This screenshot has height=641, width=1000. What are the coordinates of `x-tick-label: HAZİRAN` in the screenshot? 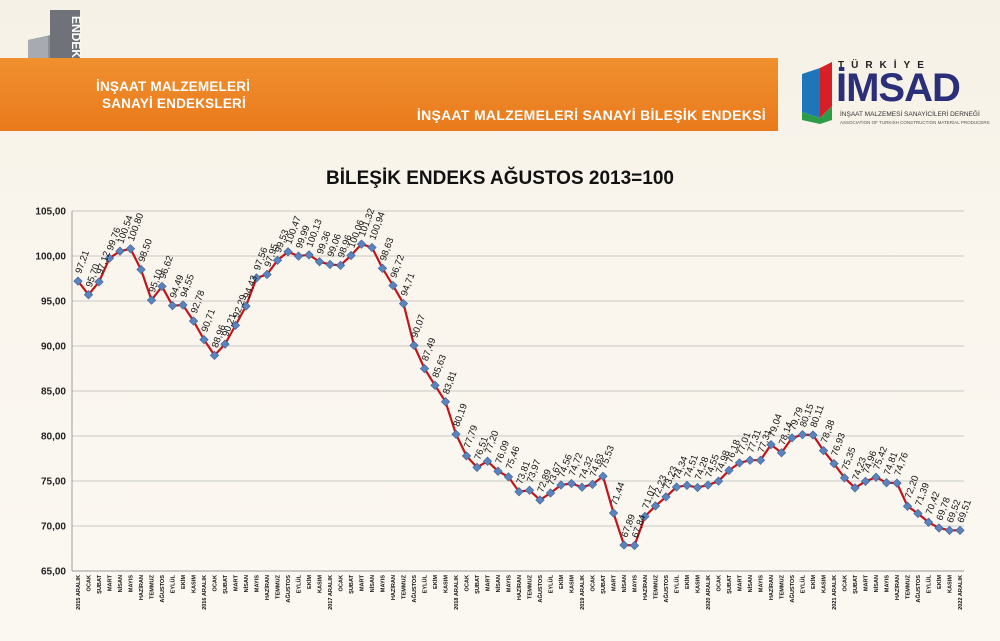 It's located at (897, 587).